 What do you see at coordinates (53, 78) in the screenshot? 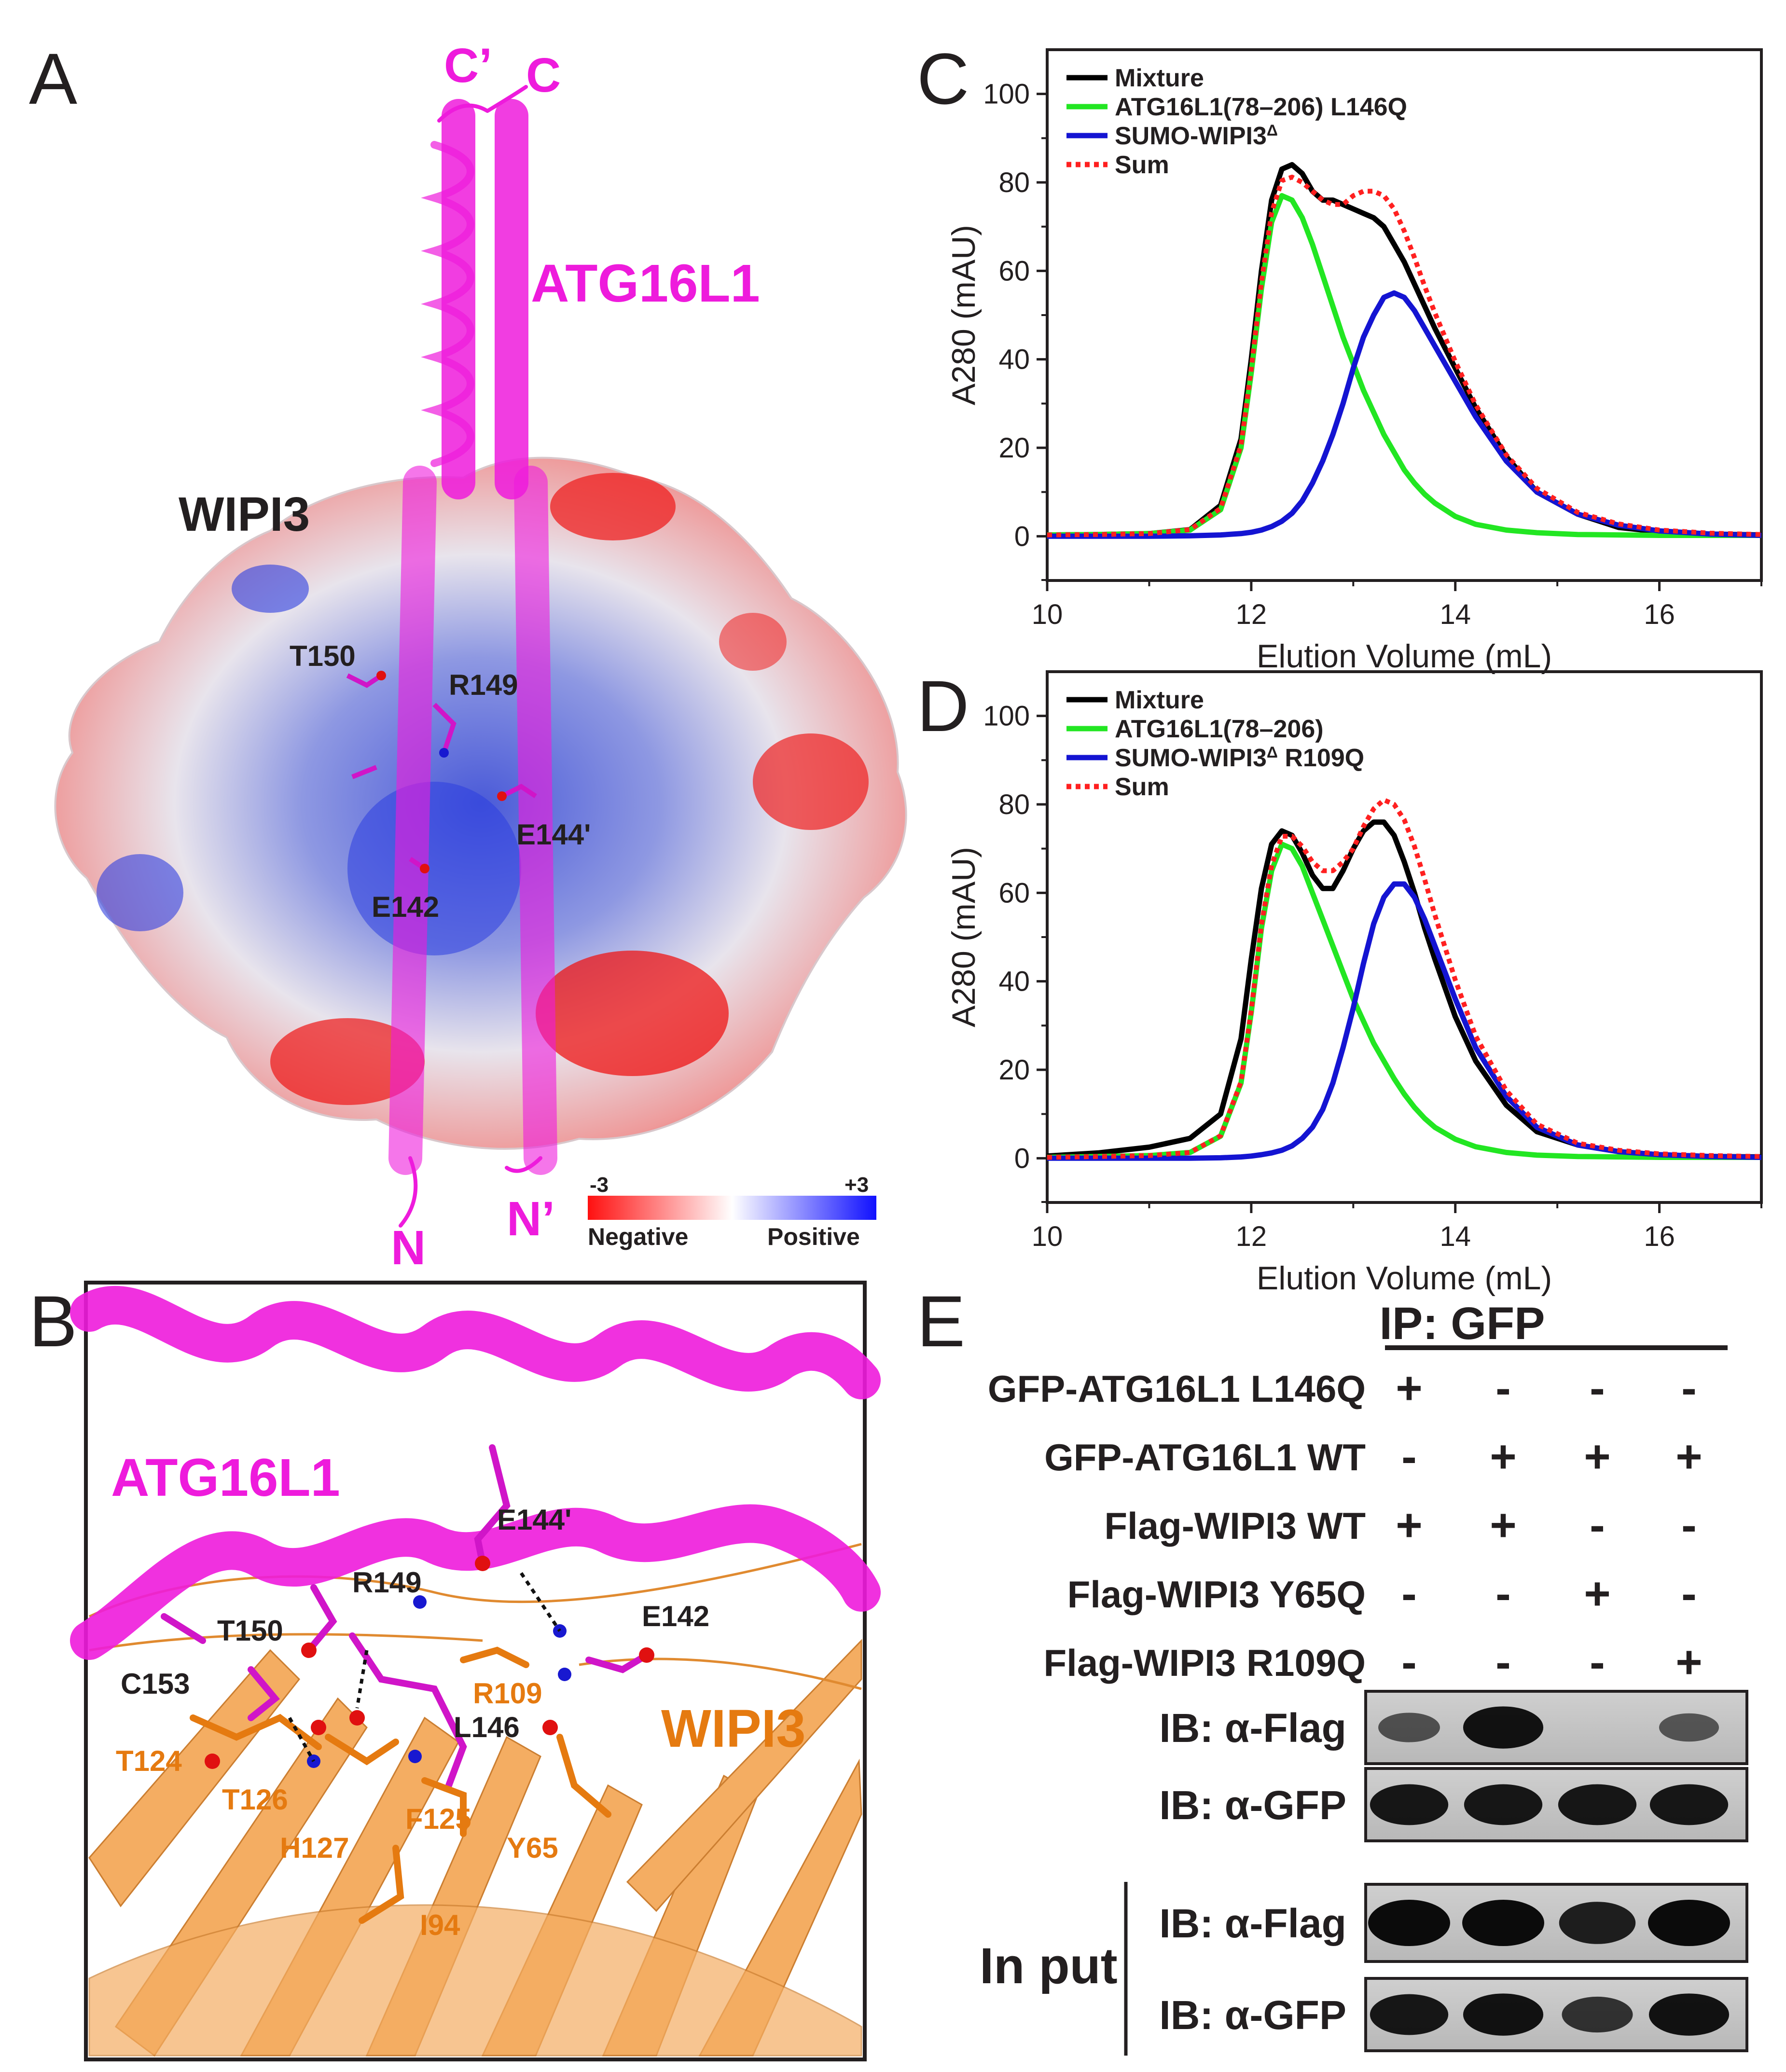
I see `panel-a-letter: A` at bounding box center [53, 78].